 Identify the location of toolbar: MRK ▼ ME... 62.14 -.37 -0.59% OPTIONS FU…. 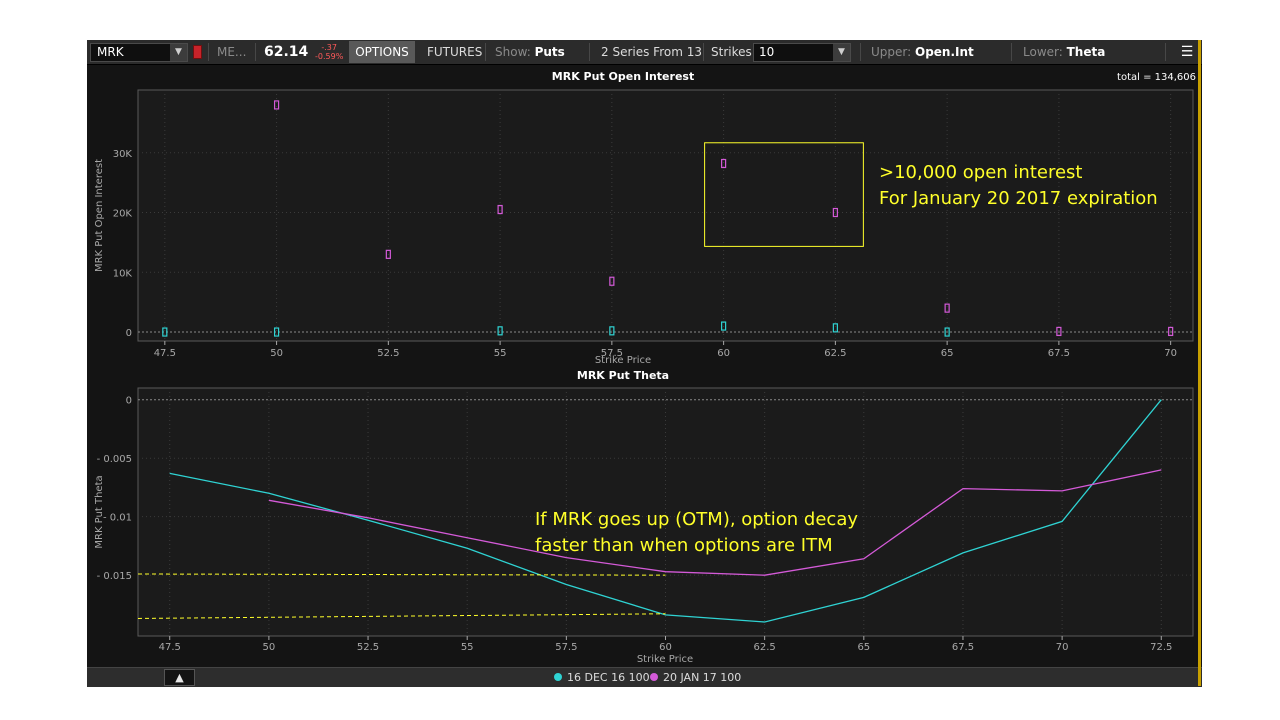
(644, 52).